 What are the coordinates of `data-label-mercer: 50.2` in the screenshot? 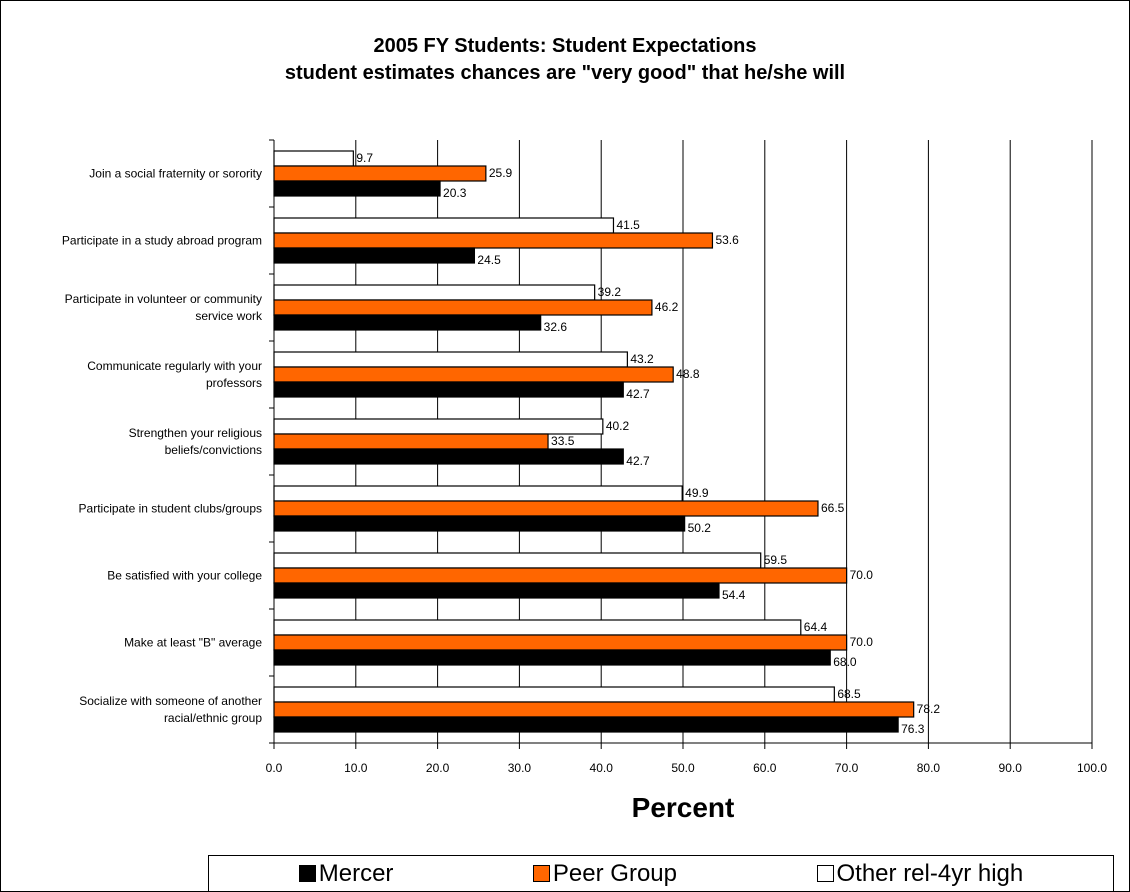 It's located at (700, 528).